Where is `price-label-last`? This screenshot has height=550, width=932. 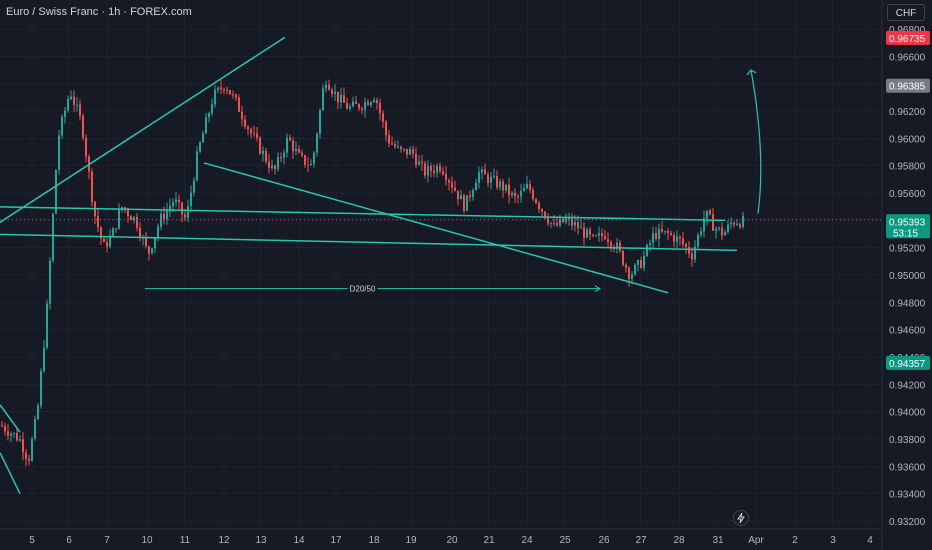
price-label-last is located at coordinates (908, 226).